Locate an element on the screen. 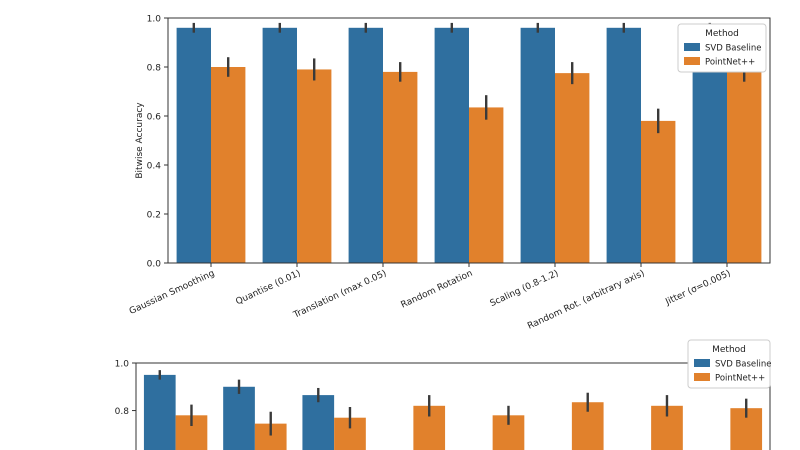 This screenshot has width=800, height=450. y-tick-label: 0.4 is located at coordinates (154, 167).